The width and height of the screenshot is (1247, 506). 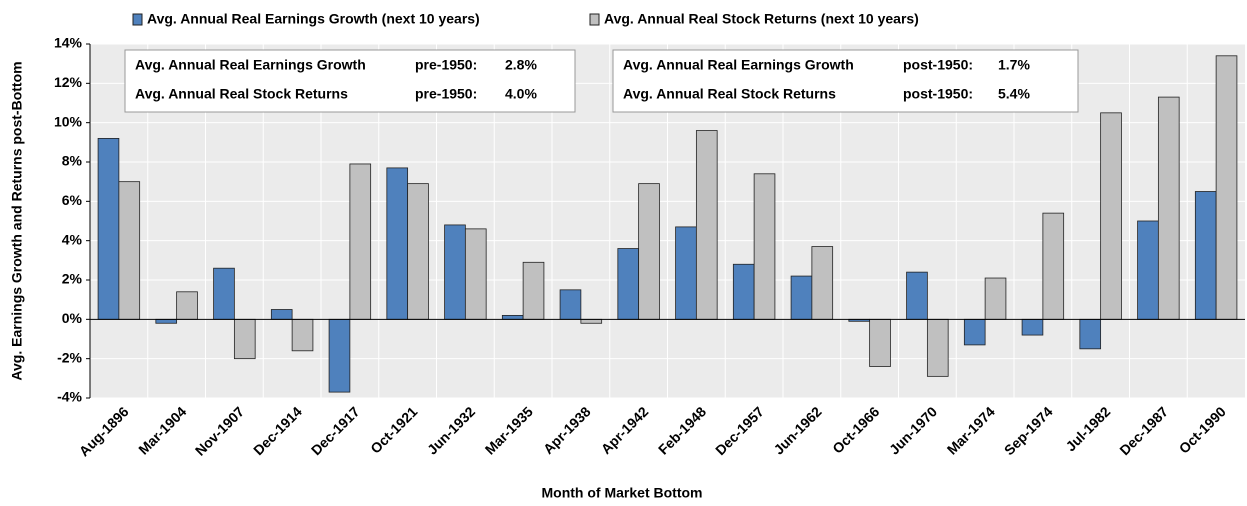 What do you see at coordinates (622, 493) in the screenshot?
I see `x-axis-label: Month of Market Bottom` at bounding box center [622, 493].